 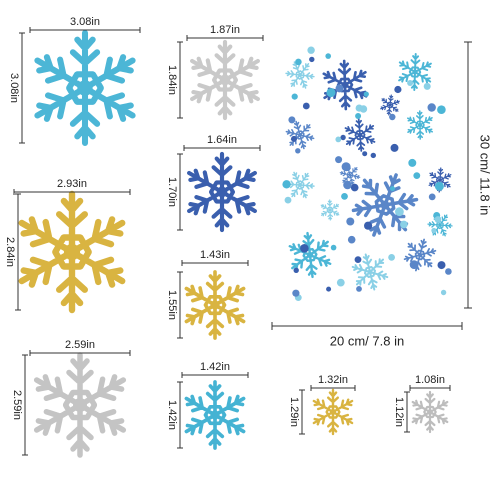 What do you see at coordinates (225, 30) in the screenshot?
I see `width-label: 1.87in` at bounding box center [225, 30].